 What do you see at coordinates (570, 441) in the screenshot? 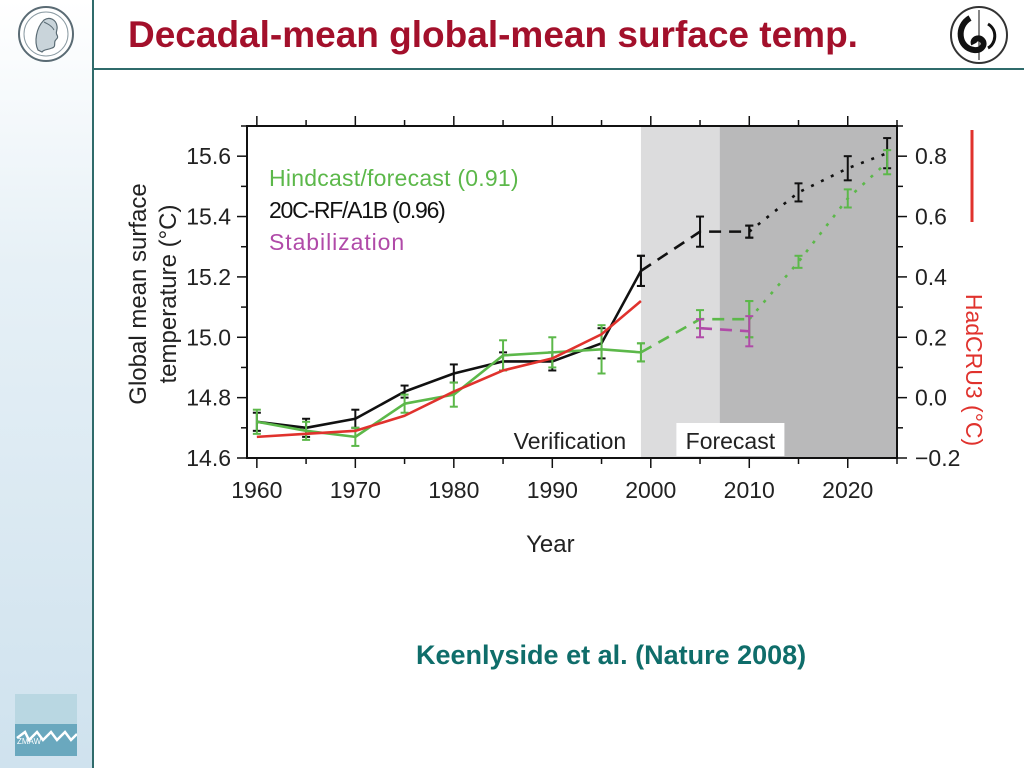
I see `region-label-verification: Verification` at bounding box center [570, 441].